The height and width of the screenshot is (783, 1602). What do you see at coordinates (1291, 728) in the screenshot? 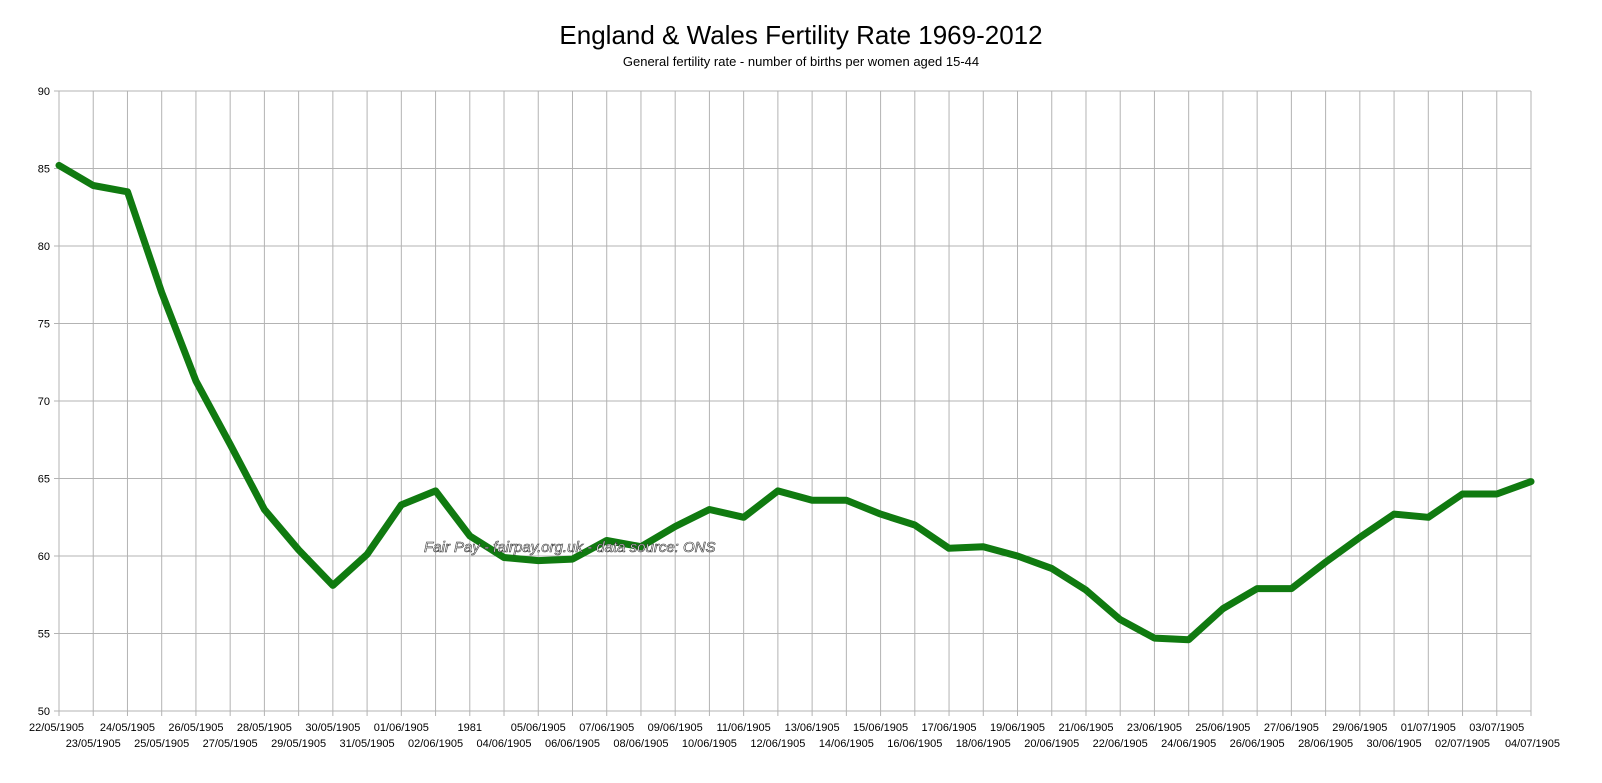
I see `x-tick-label: 27/06/1905` at bounding box center [1291, 728].